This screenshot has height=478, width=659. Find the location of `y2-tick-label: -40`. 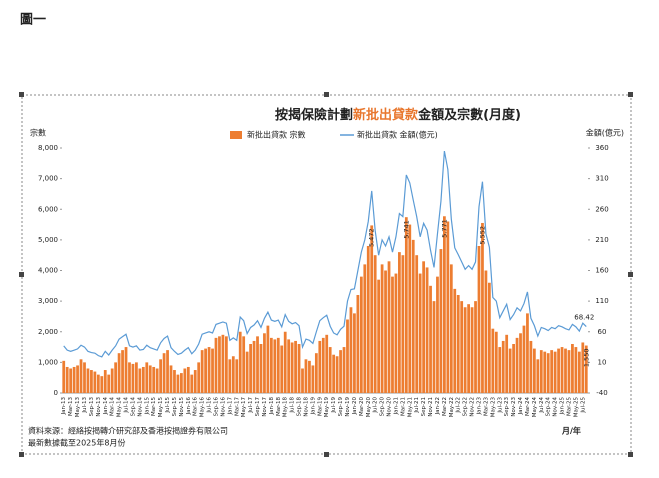

y2-tick-label: -40 is located at coordinates (601, 393).